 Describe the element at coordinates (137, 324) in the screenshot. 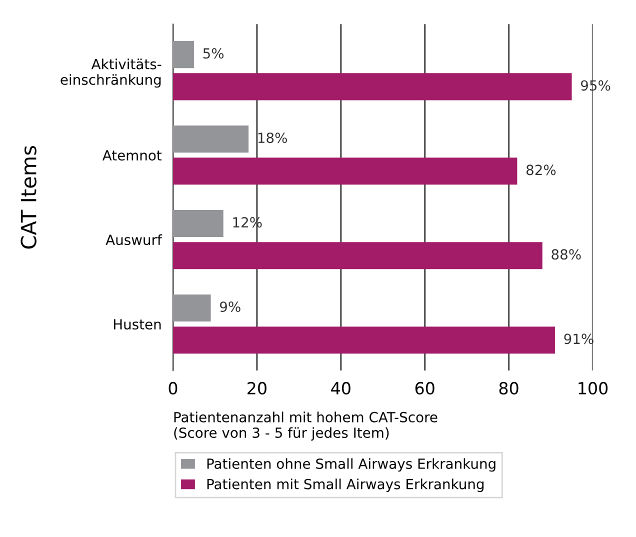

I see `y-tick-label: Husten` at that location.